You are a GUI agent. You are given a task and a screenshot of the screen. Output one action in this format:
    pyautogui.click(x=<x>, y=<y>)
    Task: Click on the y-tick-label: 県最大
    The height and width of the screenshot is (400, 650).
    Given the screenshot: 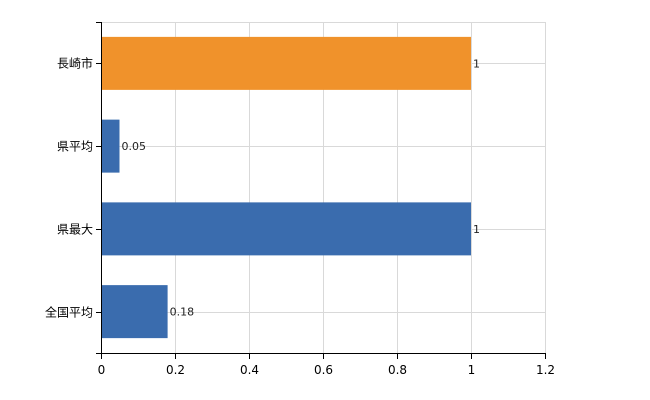 What is the action you would take?
    pyautogui.click(x=75, y=230)
    